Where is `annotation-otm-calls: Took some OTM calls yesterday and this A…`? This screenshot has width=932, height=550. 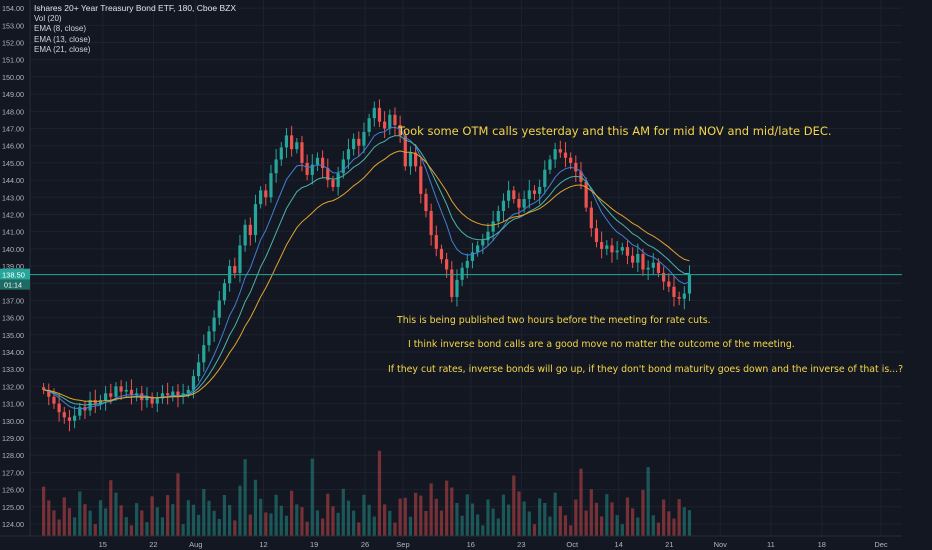
annotation-otm-calls: Took some OTM calls yesterday and this A… is located at coordinates (615, 131).